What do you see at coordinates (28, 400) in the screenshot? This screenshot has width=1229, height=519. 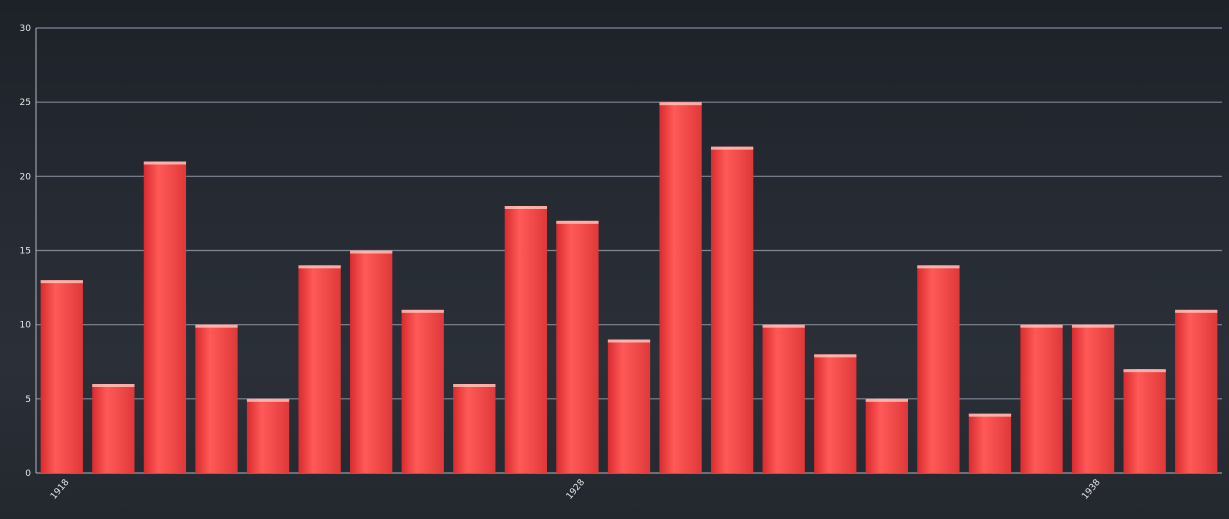 I see `y-tick-label: 5` at bounding box center [28, 400].